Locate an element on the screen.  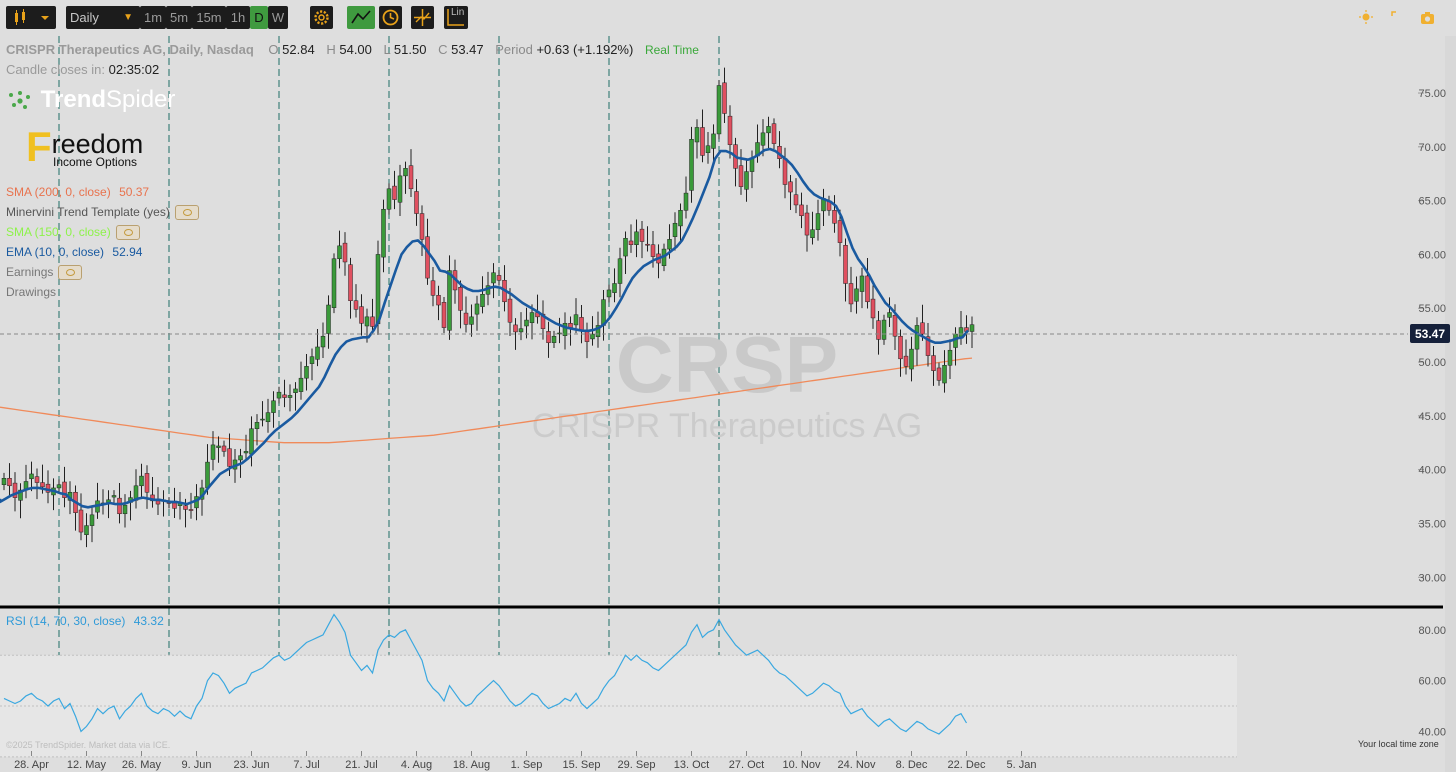
tf-15m-button: 15m is located at coordinates (209, 17).